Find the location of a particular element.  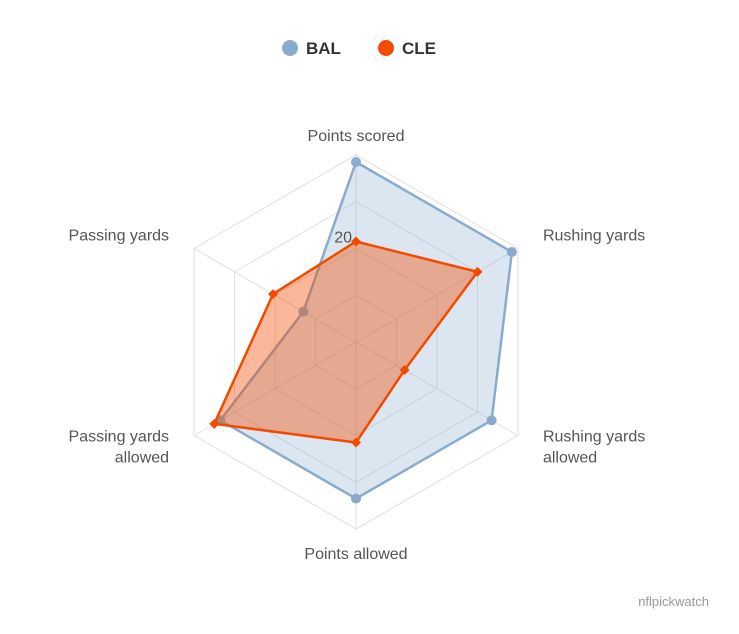

axis-label-6: Passing yards is located at coordinates (119, 236).